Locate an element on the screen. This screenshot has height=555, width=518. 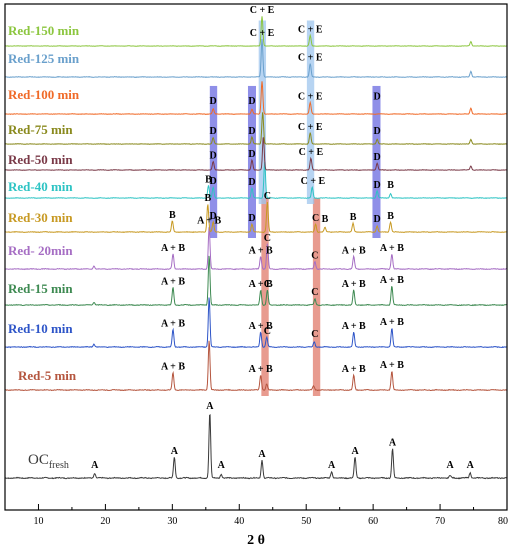
peak-label-red-5-min-4: A + B is located at coordinates (392, 365).